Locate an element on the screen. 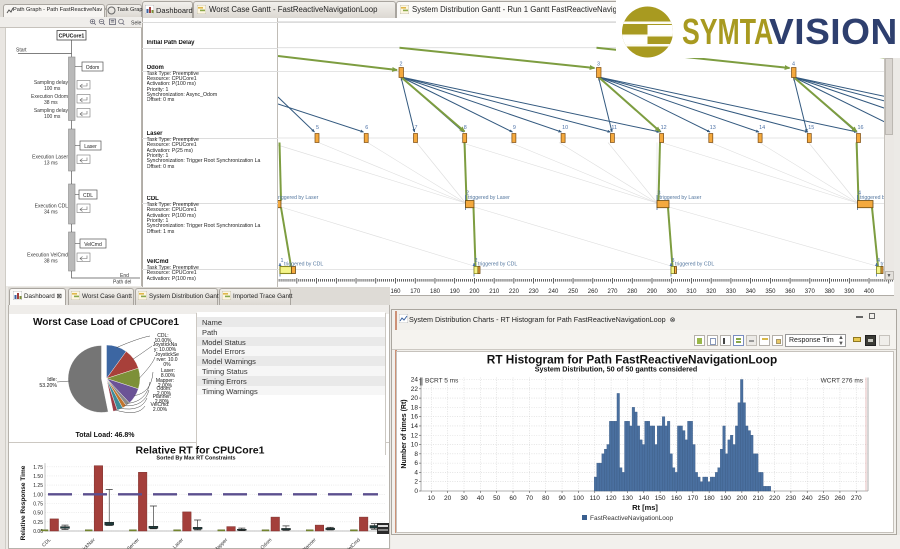 This screenshot has width=900, height=549. svg-text: 0 is located at coordinates (416, 491).